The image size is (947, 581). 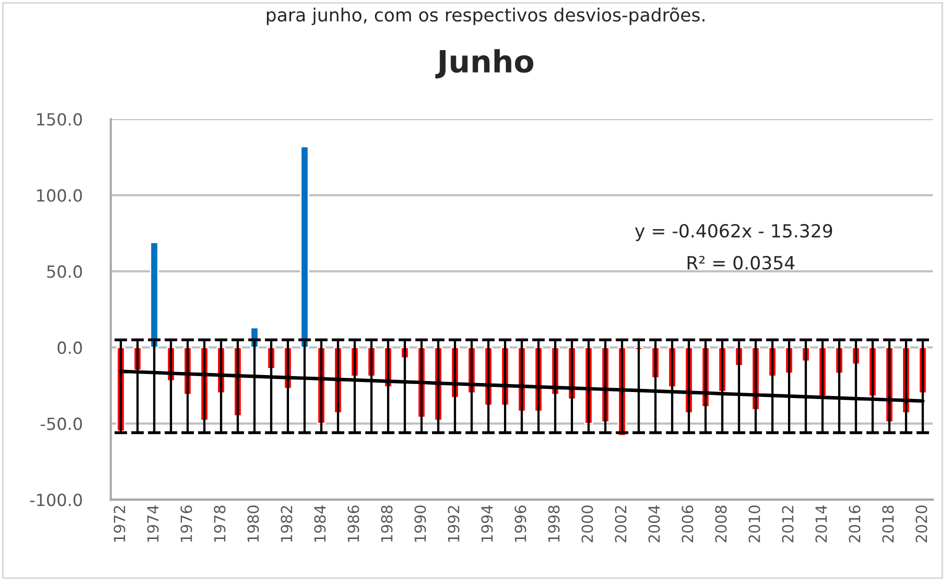 What do you see at coordinates (688, 523) in the screenshot?
I see `x-tick-label: 2006` at bounding box center [688, 523].